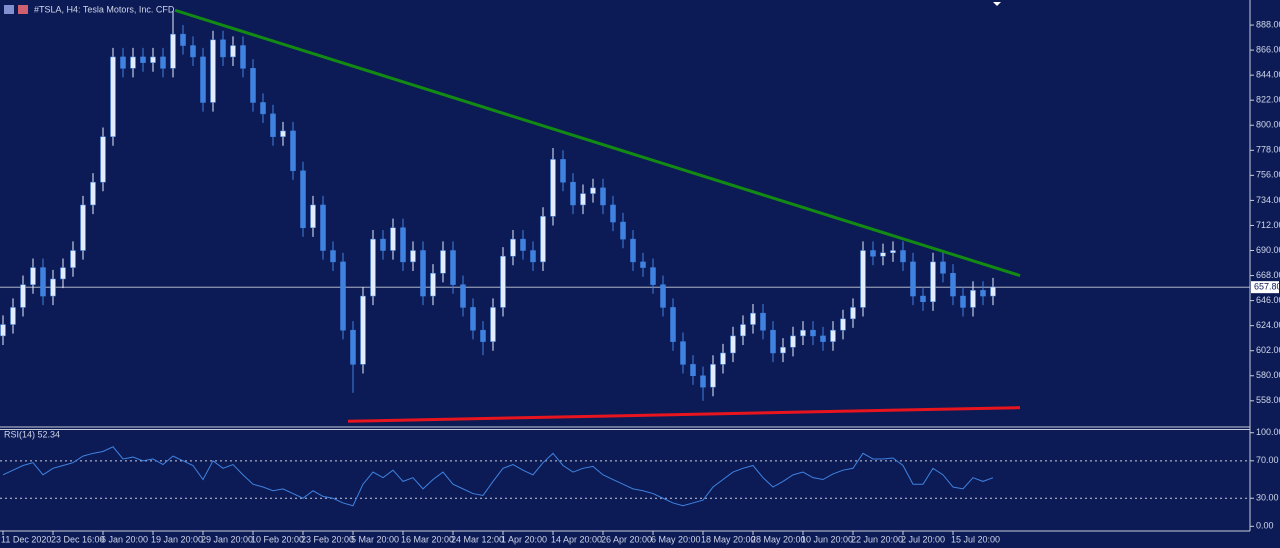  Describe the element at coordinates (626, 539) in the screenshot. I see `x-tick-label: 26 Apr 20:00` at that location.